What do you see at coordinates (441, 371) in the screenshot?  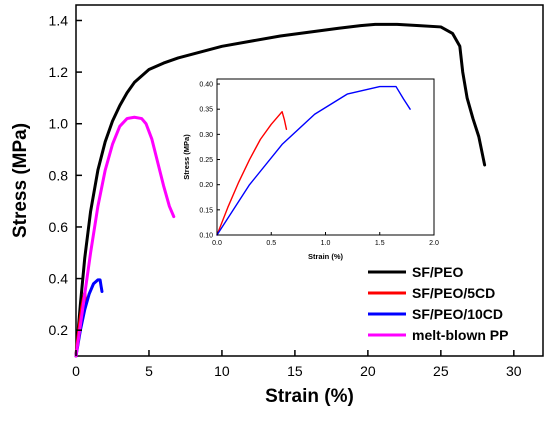 I see `main-x-tick-label-5: 25` at bounding box center [441, 371].